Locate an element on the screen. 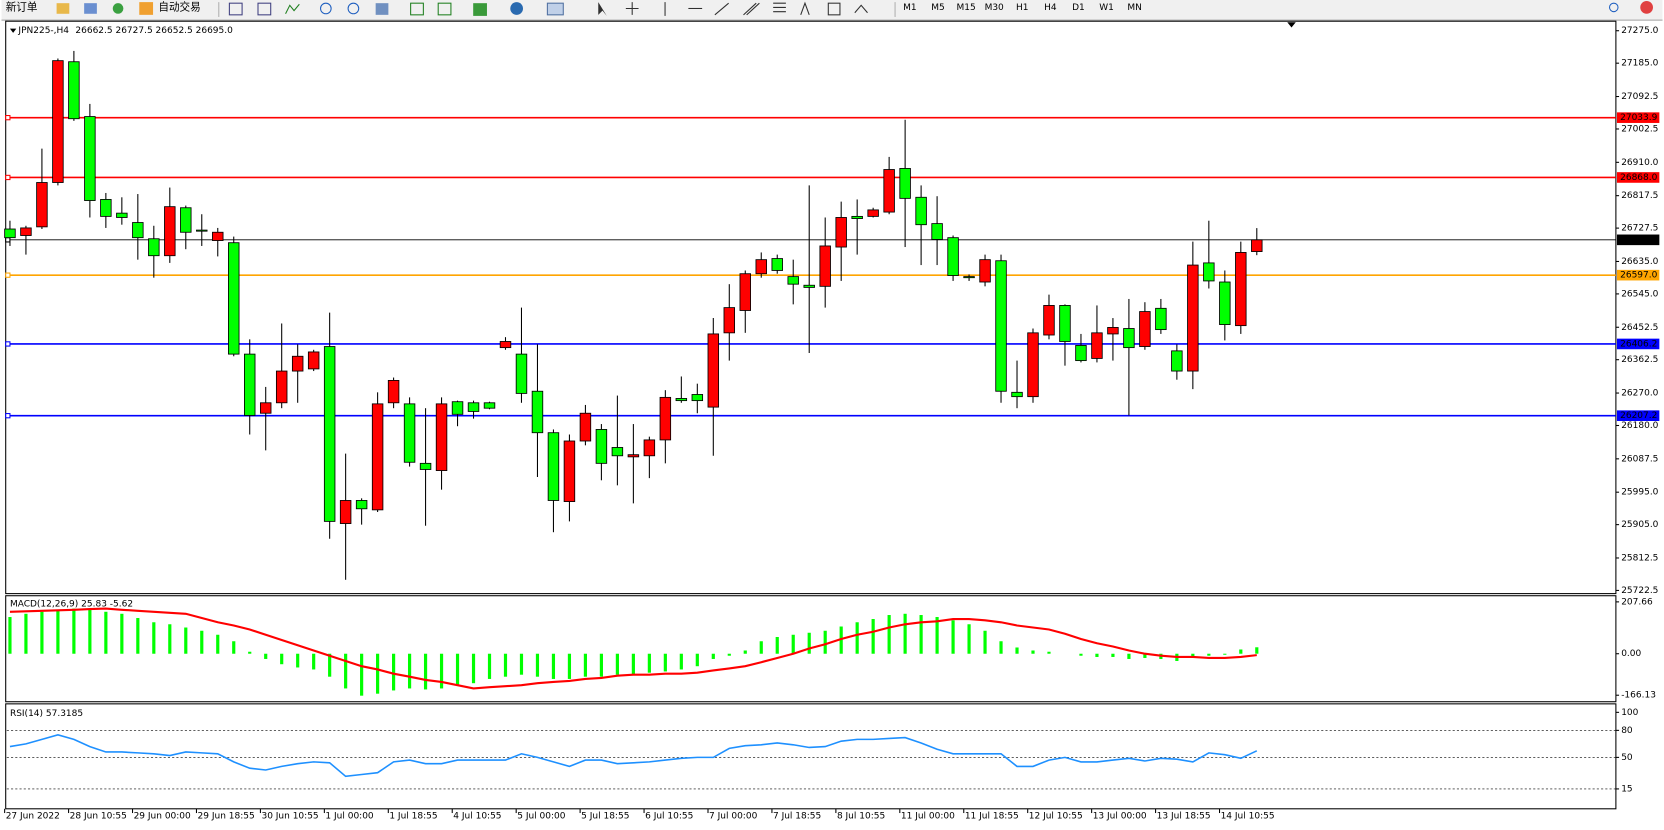  text-tool is located at coordinates (805, 8).